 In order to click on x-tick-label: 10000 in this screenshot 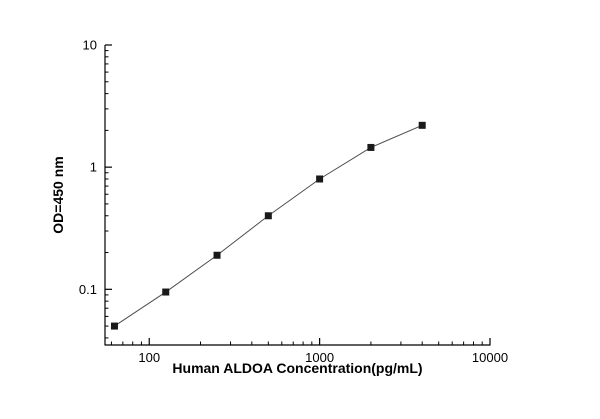, I will do `click(490, 357)`.